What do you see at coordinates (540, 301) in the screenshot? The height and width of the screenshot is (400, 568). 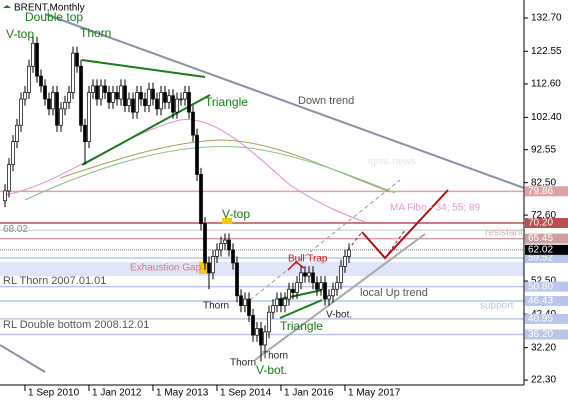 I see `level-label: 46.43` at bounding box center [540, 301].